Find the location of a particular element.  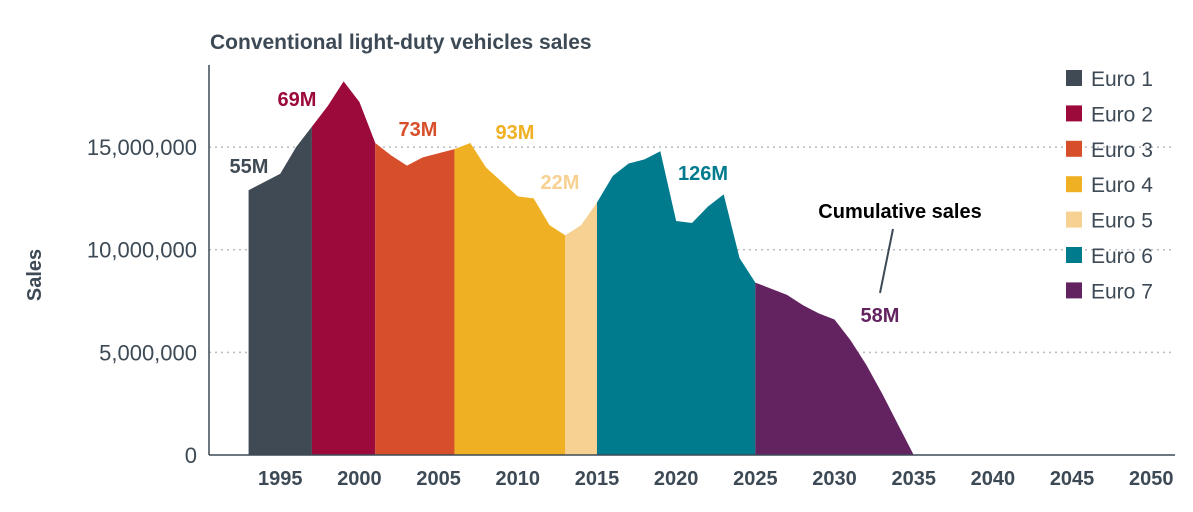

legend-label: Euro 1 is located at coordinates (1122, 79).